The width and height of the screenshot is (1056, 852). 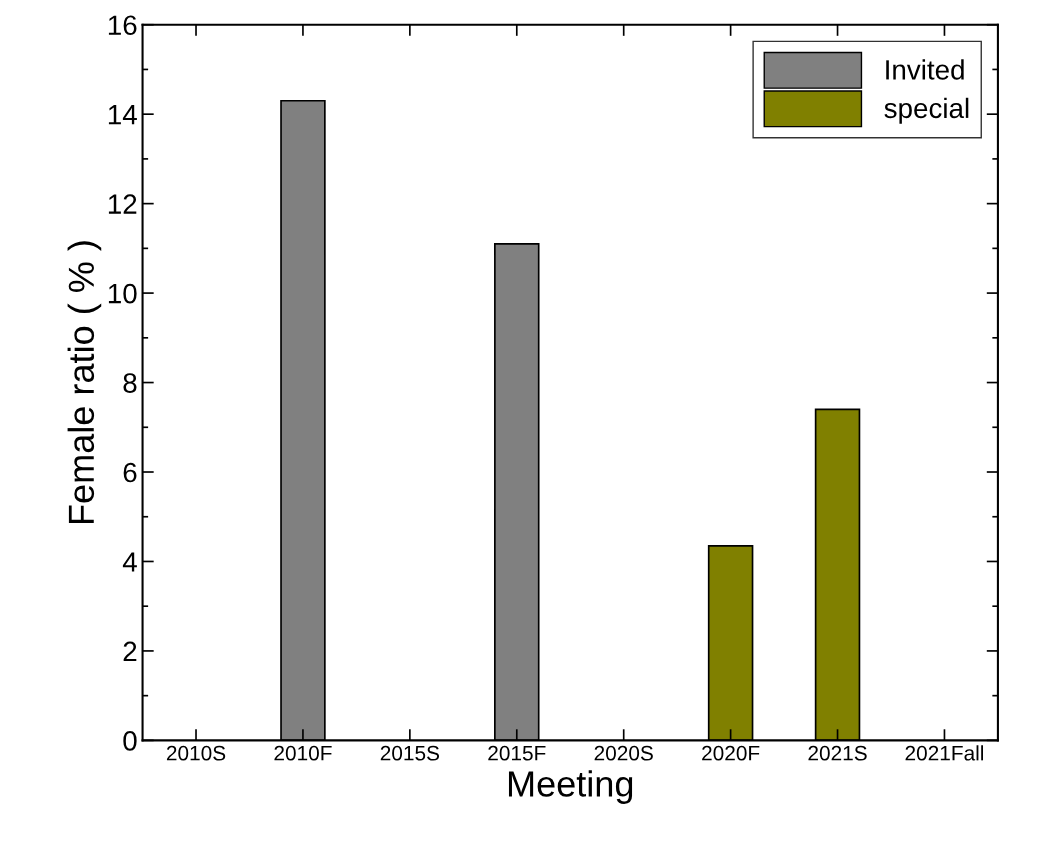 What do you see at coordinates (122, 25) in the screenshot?
I see `y-tick-label: 16` at bounding box center [122, 25].